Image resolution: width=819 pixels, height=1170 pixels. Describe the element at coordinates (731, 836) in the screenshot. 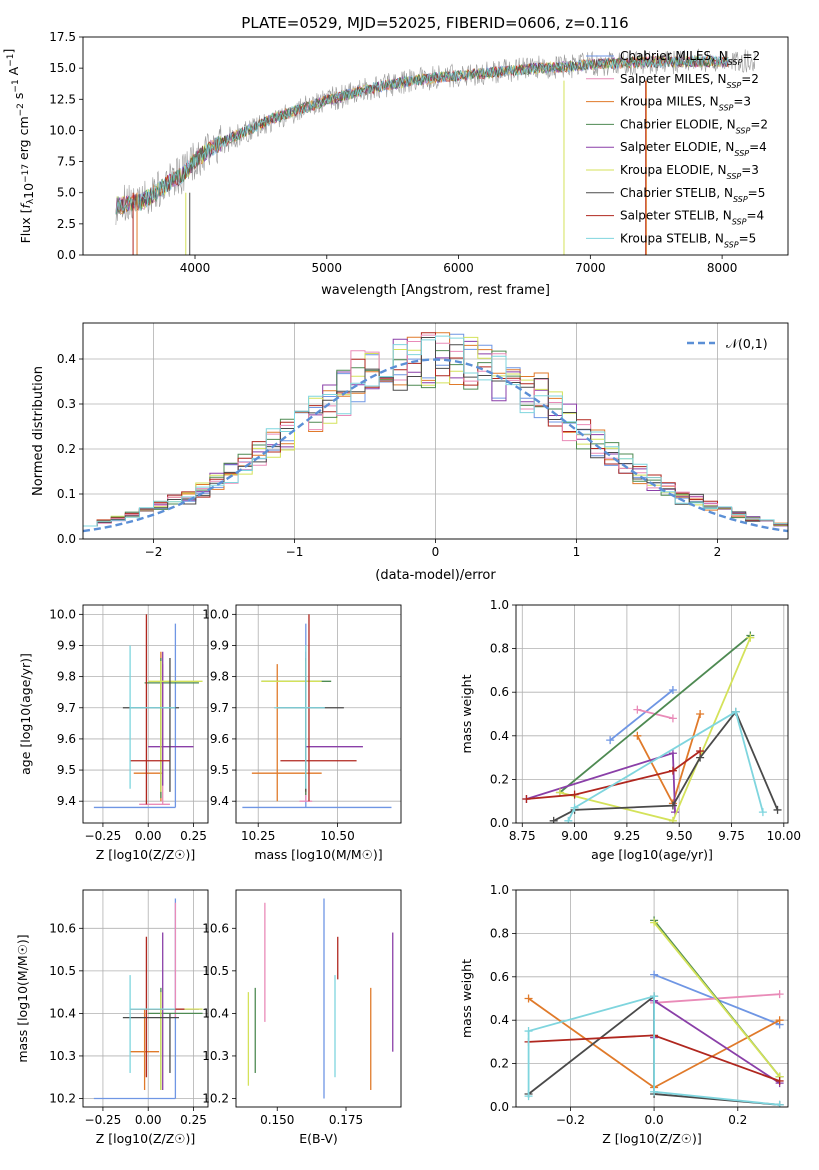

I see `age-weight-xtick-label: 9.75` at that location.